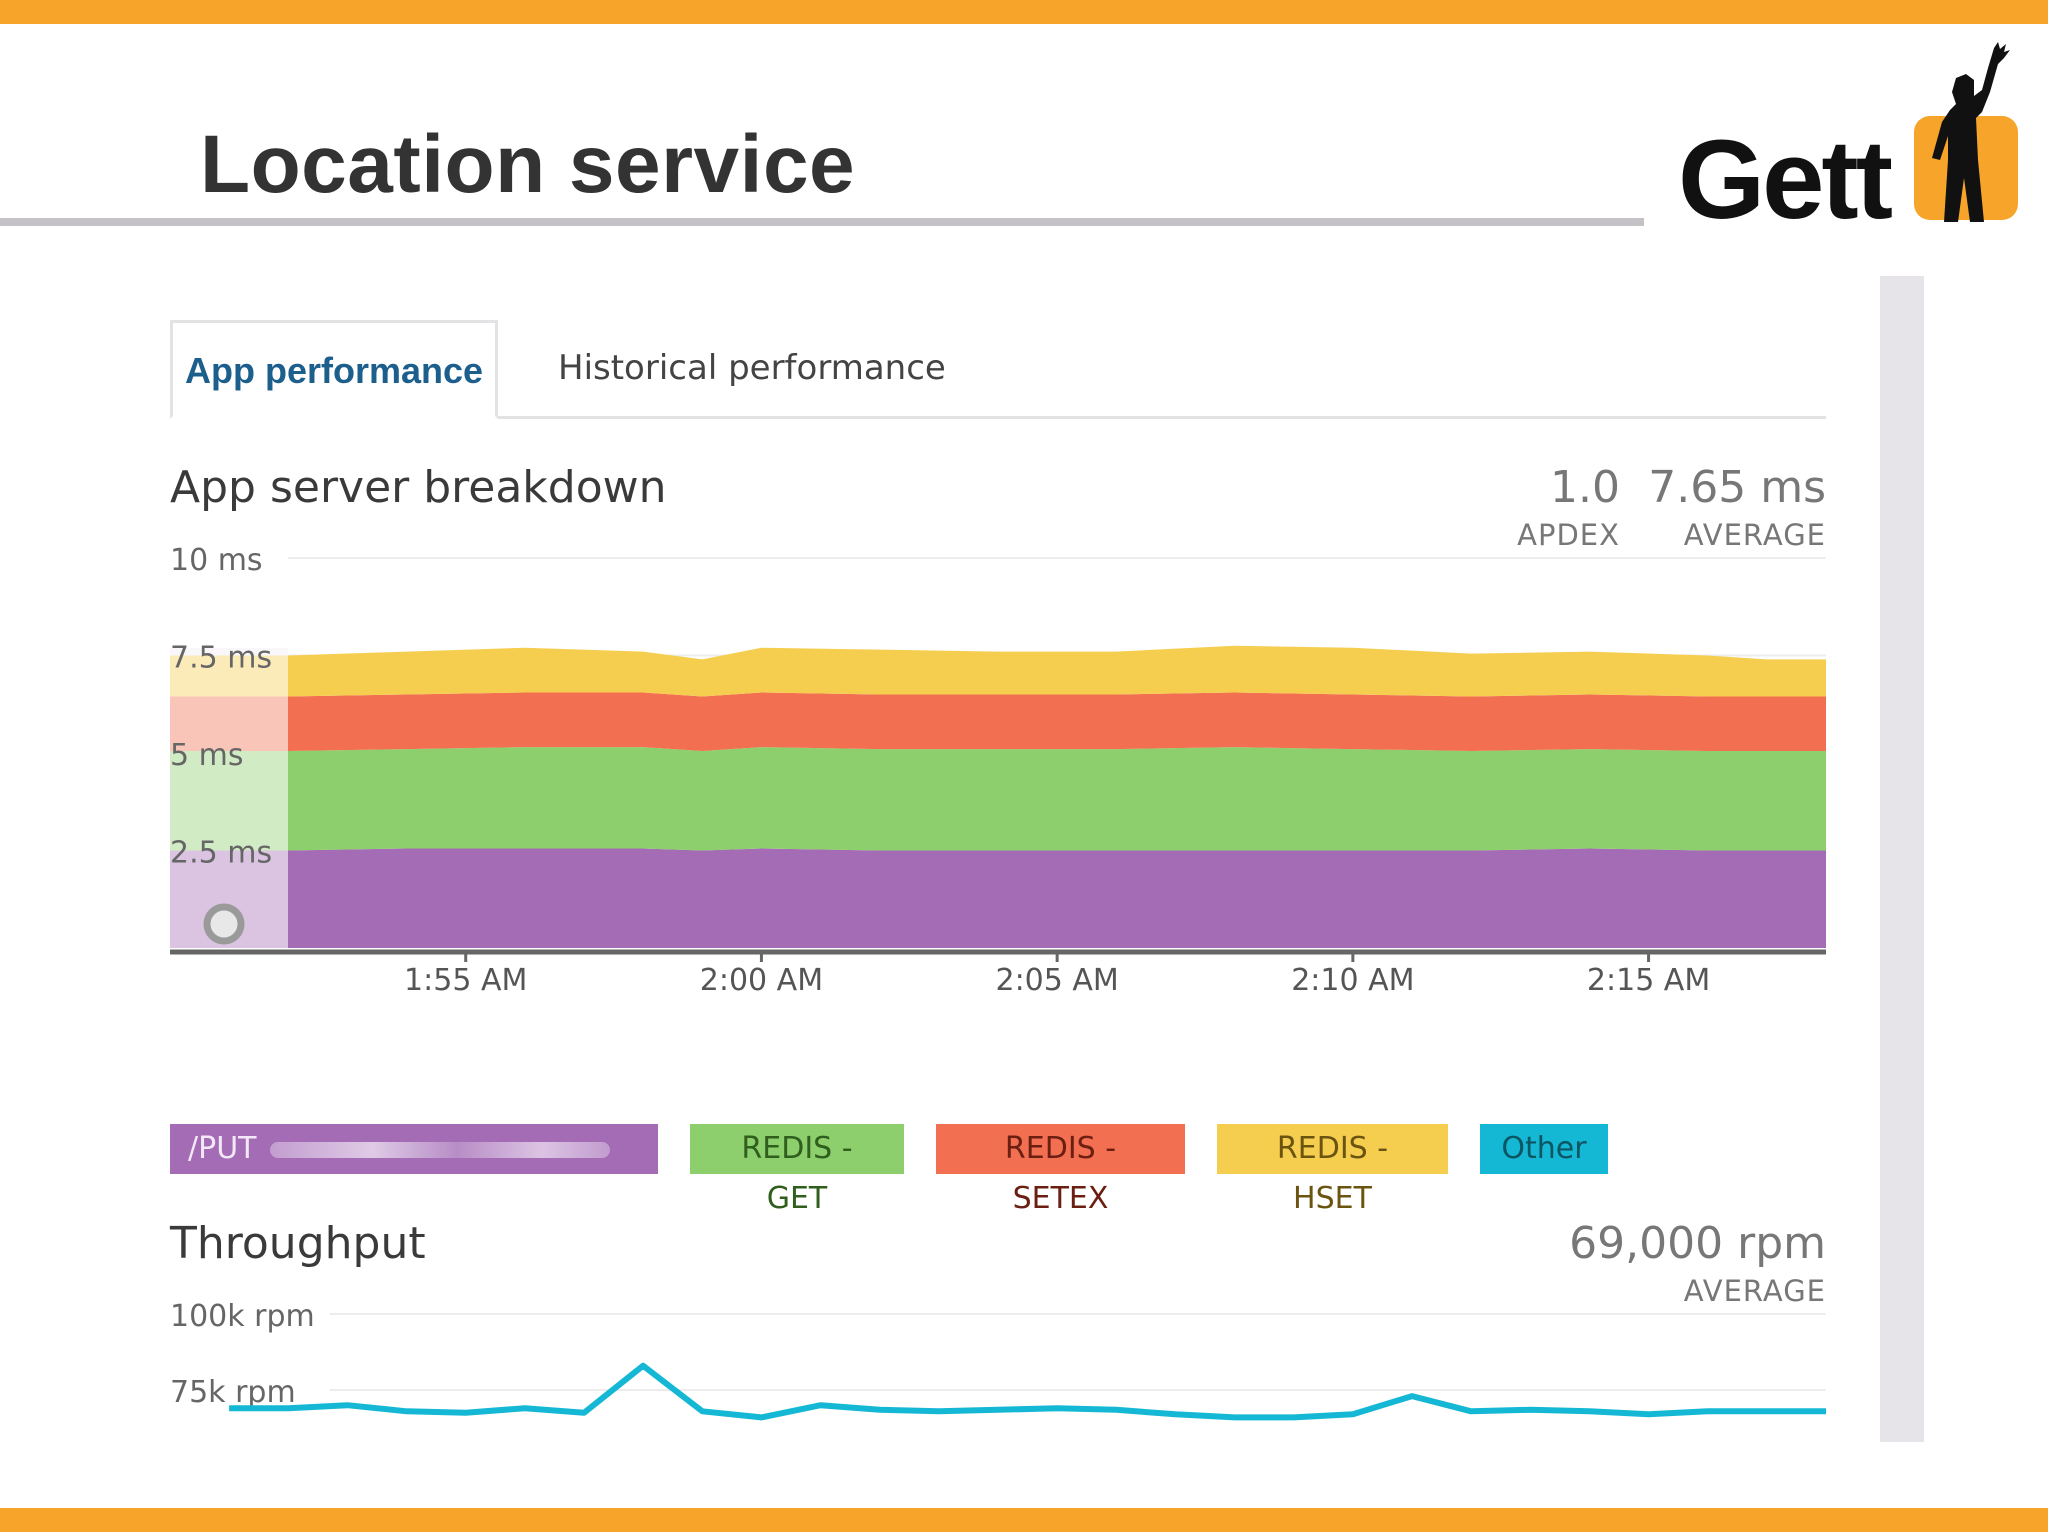 The width and height of the screenshot is (2048, 1536). I want to click on bottom-accent-bar, so click(1024, 1520).